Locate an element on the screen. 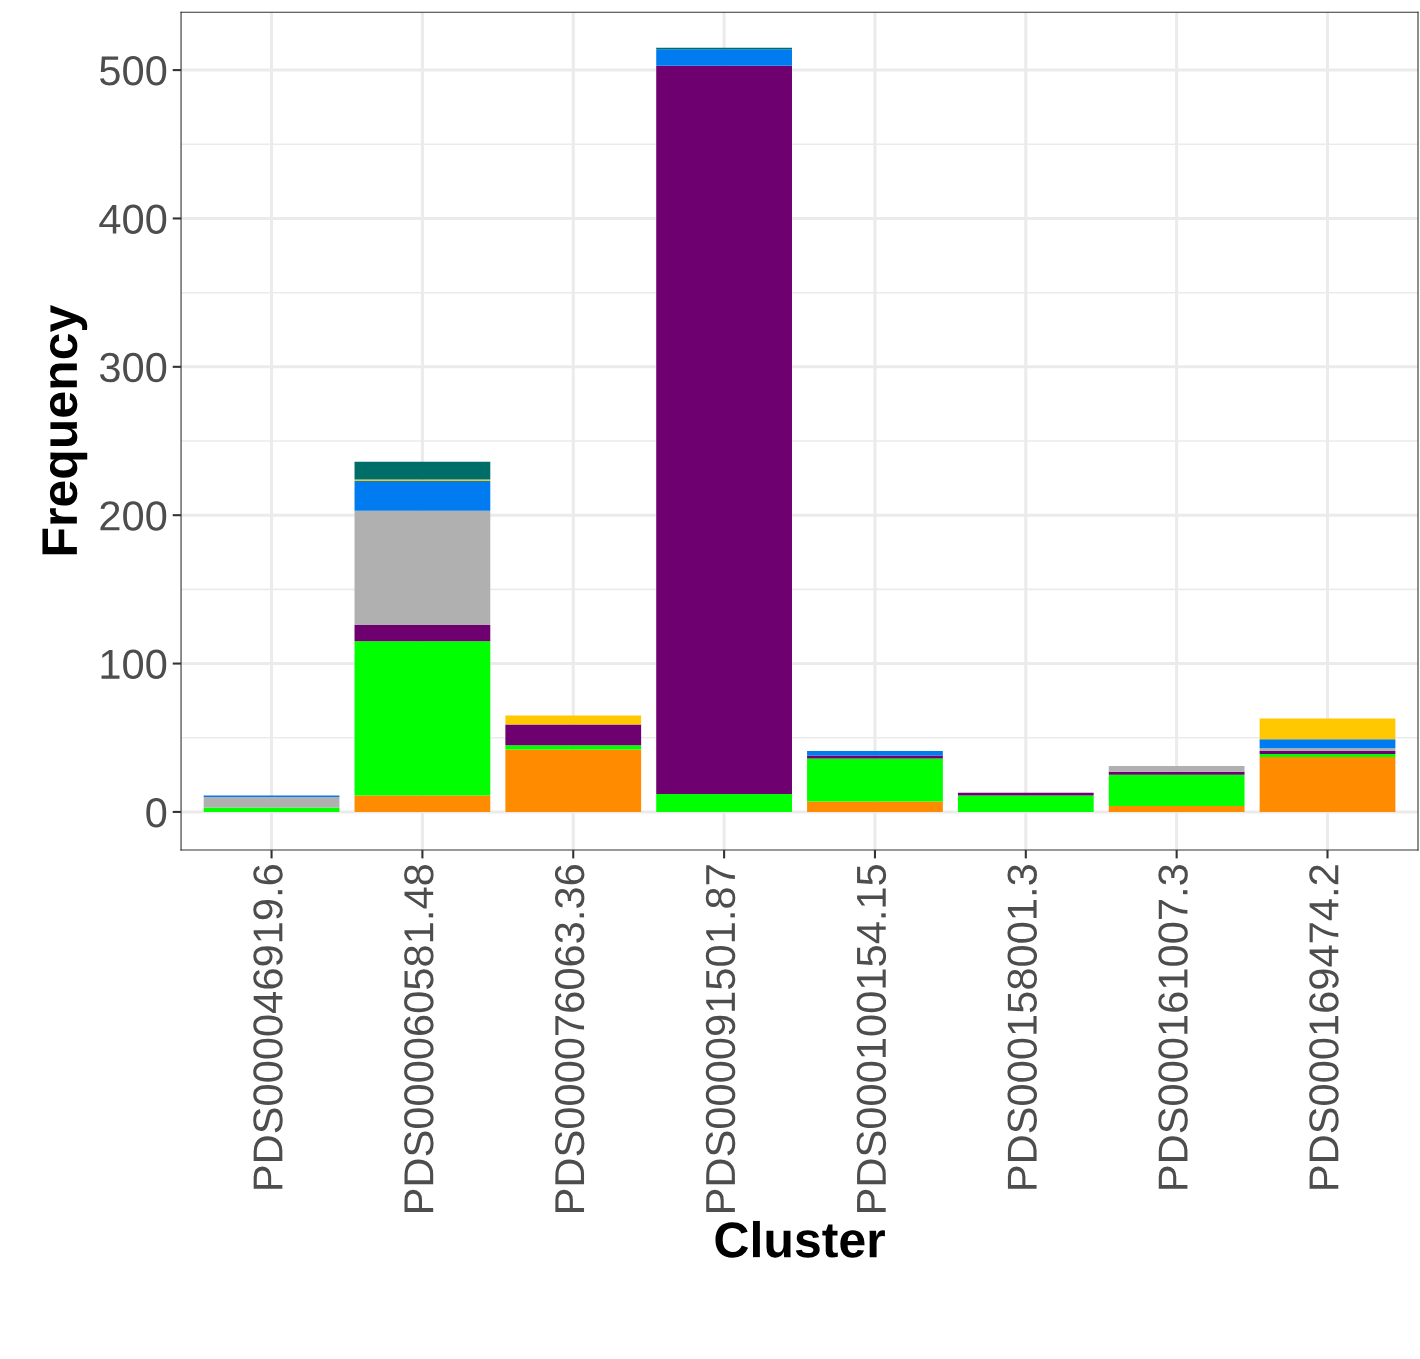 This screenshot has height=1359, width=1420. x-tick-label: PDS000100154.15 is located at coordinates (871, 1038).